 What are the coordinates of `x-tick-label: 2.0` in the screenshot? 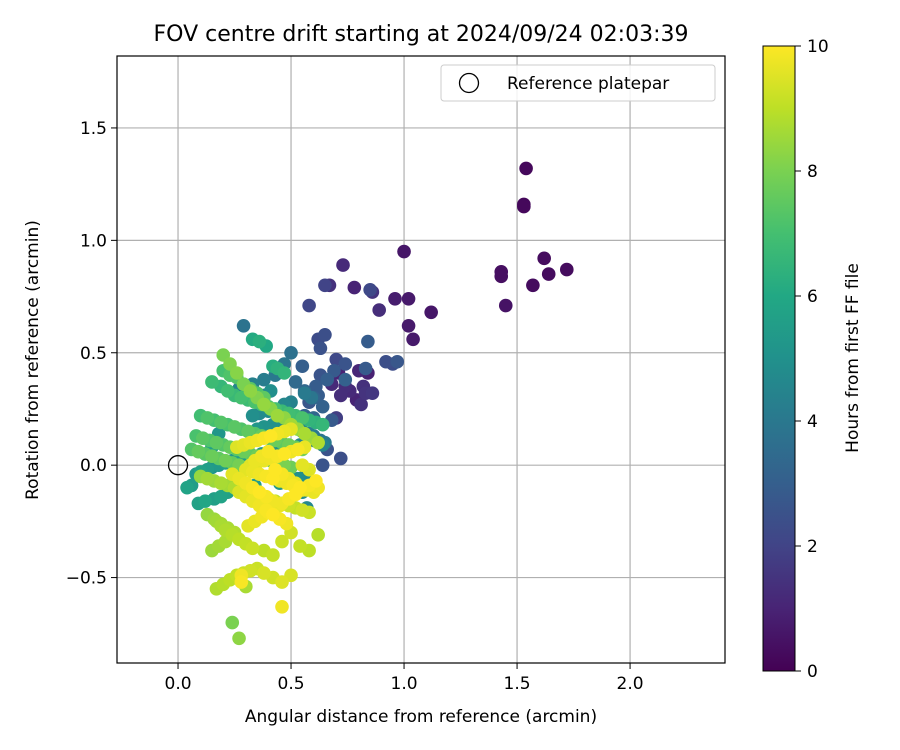 It's located at (630, 684).